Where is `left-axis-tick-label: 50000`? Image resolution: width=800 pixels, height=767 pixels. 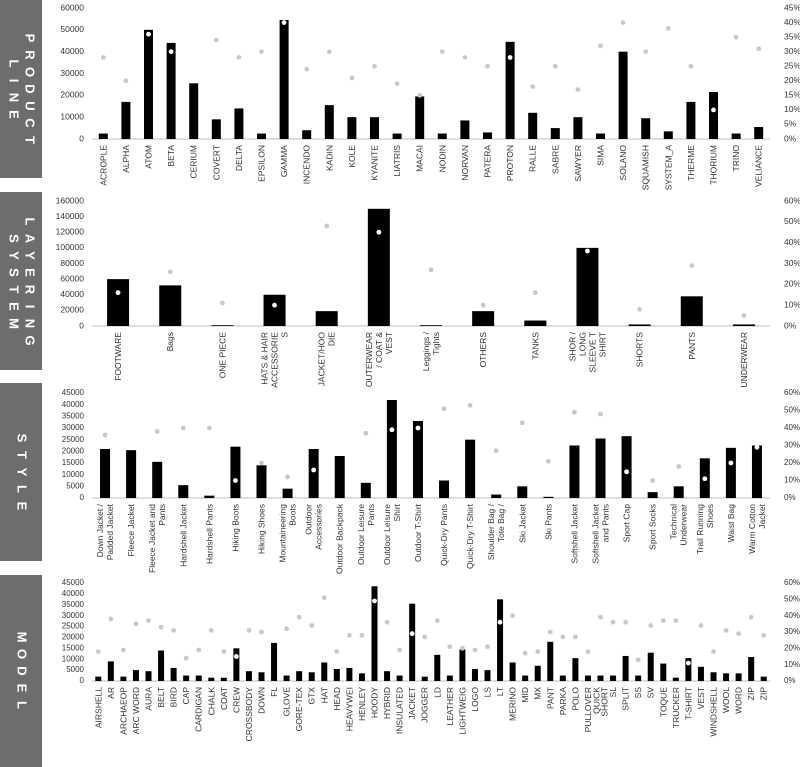
left-axis-tick-label: 50000 is located at coordinates (72, 29).